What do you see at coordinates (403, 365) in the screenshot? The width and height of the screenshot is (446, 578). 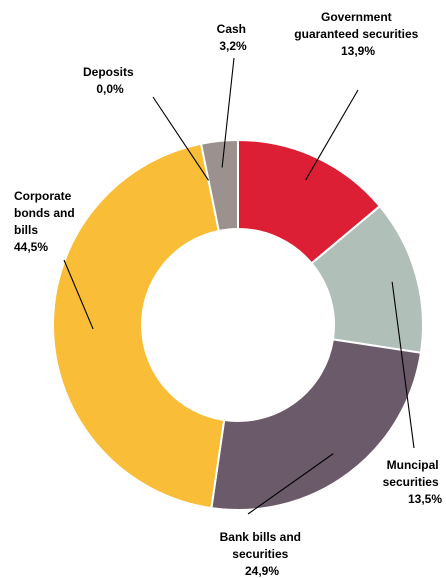 I see `leader-muncipal-securities` at bounding box center [403, 365].